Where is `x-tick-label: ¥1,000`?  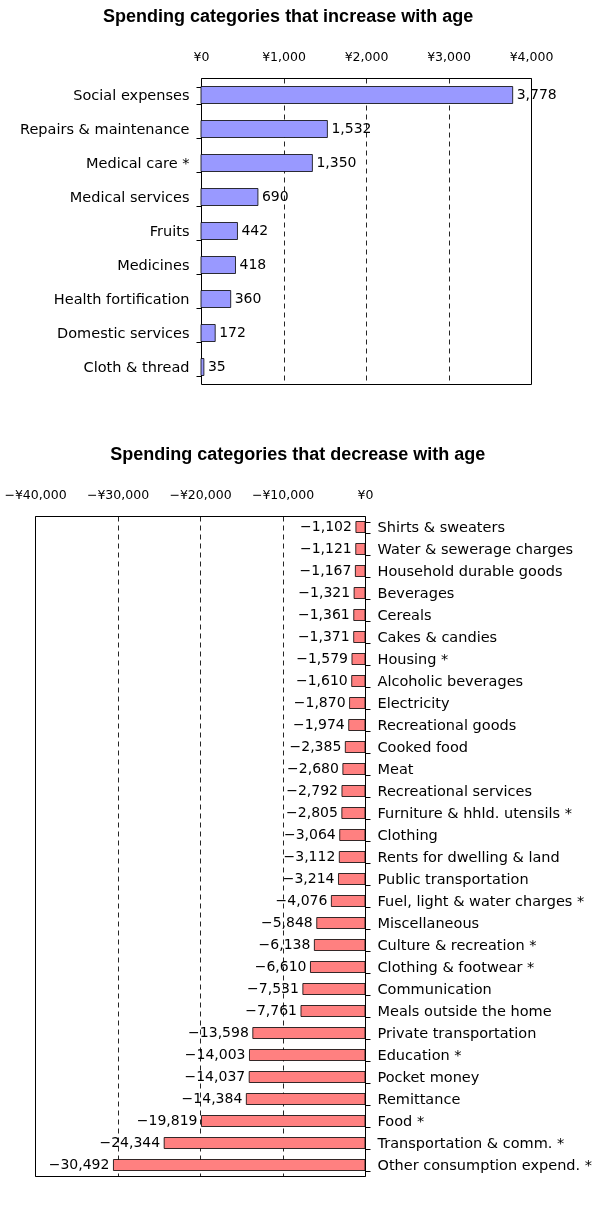 x-tick-label: ¥1,000 is located at coordinates (284, 56).